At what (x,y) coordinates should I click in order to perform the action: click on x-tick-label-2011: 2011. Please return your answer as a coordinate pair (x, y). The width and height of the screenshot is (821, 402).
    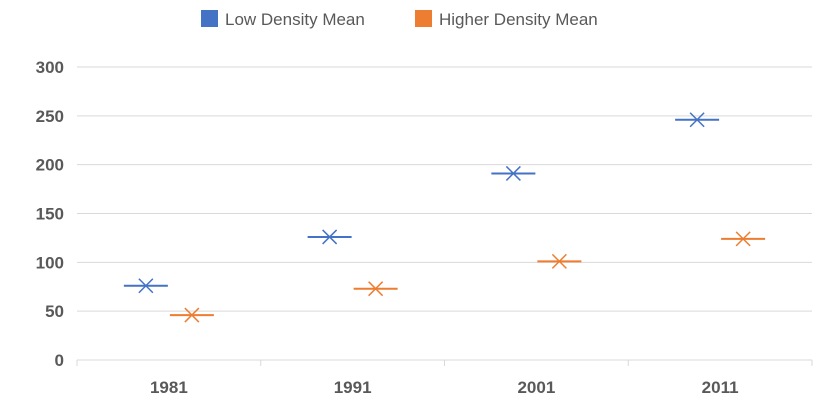
    Looking at the image, I should click on (720, 387).